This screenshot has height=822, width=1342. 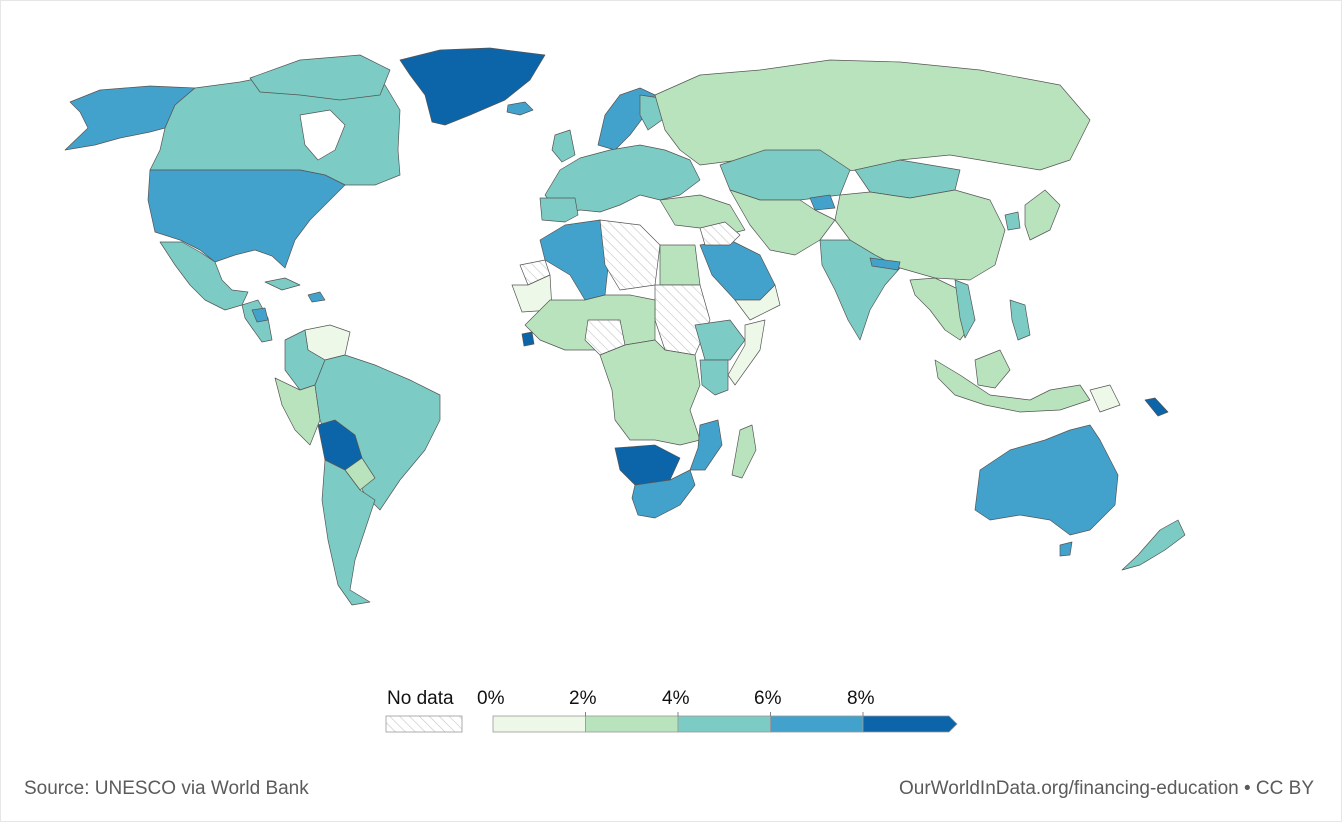 What do you see at coordinates (528, 339) in the screenshot?
I see `map-region-sierra-leone` at bounding box center [528, 339].